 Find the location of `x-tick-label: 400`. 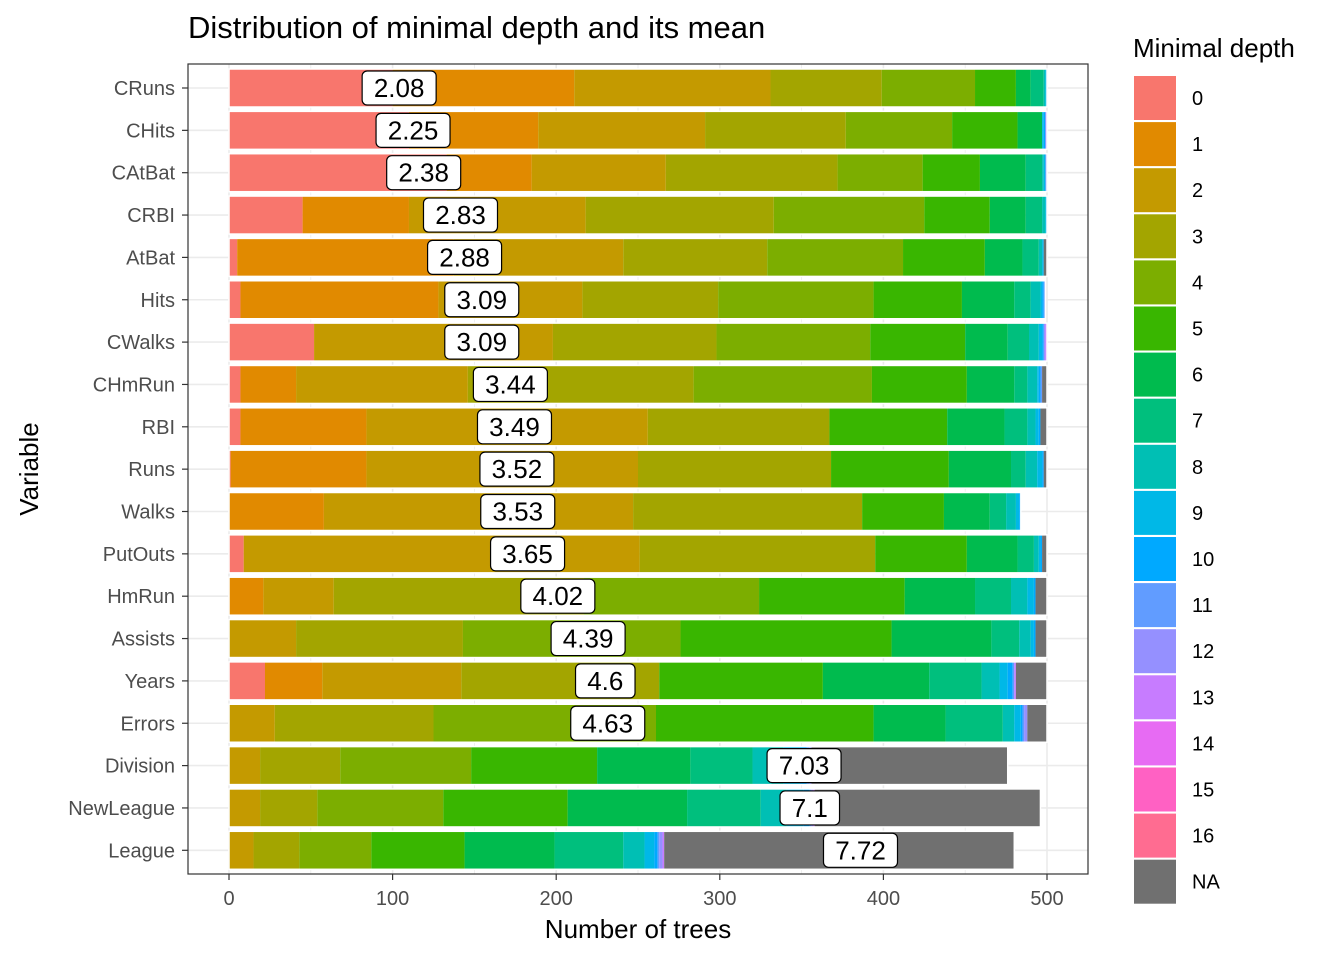

x-tick-label: 400 is located at coordinates (883, 899).